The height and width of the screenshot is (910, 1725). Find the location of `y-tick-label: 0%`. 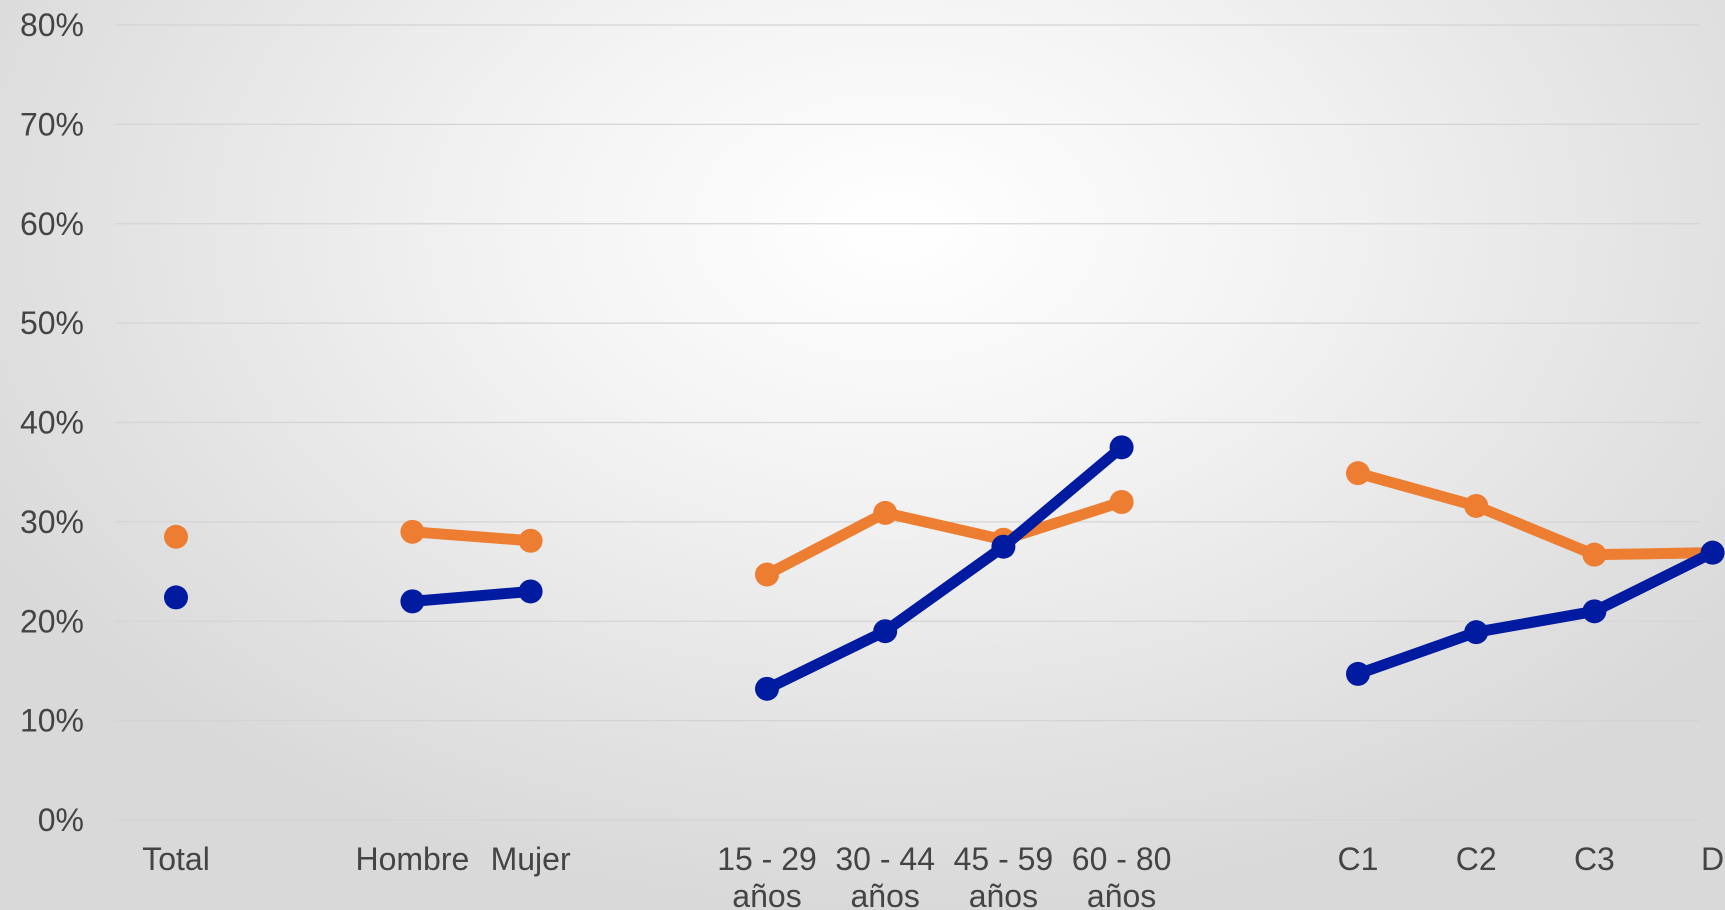

y-tick-label: 0% is located at coordinates (61, 820).